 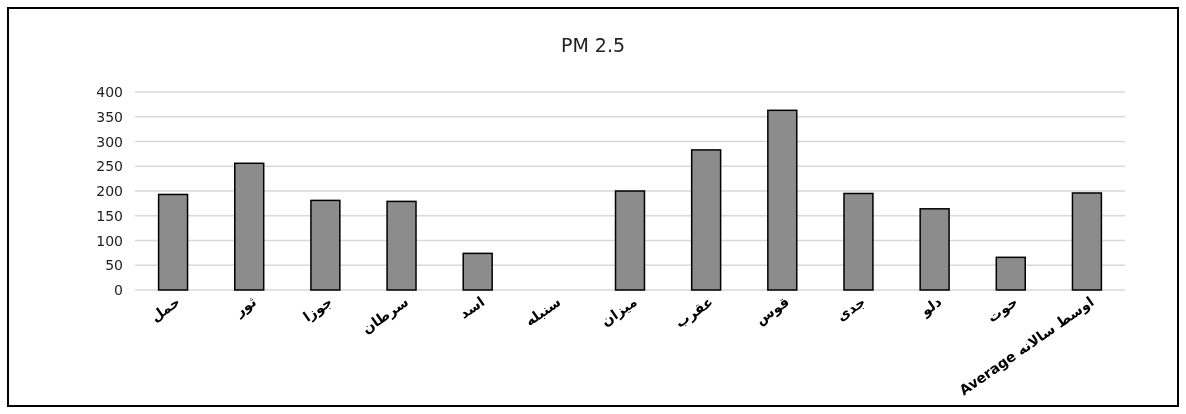 I want to click on y-tick-label: 50, so click(x=114, y=265).